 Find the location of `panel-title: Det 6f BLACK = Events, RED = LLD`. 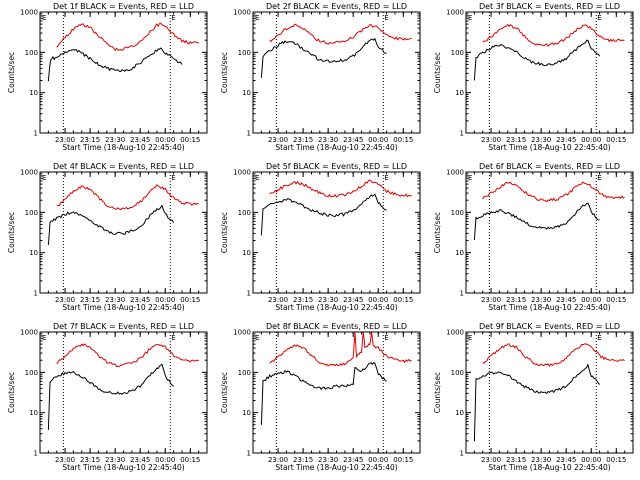

panel-title: Det 6f BLACK = Events, RED = LLD is located at coordinates (549, 166).